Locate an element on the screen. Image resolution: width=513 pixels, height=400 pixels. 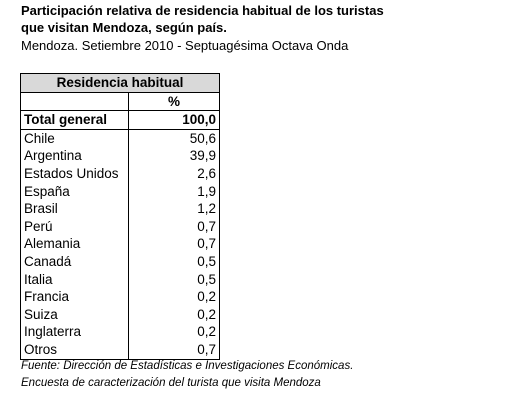
row-label: España is located at coordinates (74, 191).